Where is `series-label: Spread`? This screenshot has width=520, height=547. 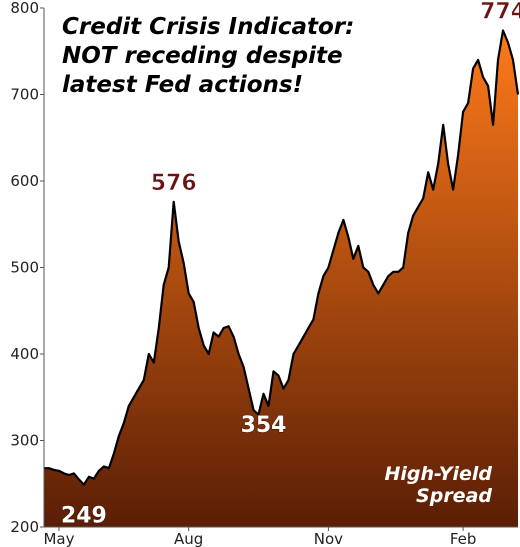 series-label: Spread is located at coordinates (454, 496).